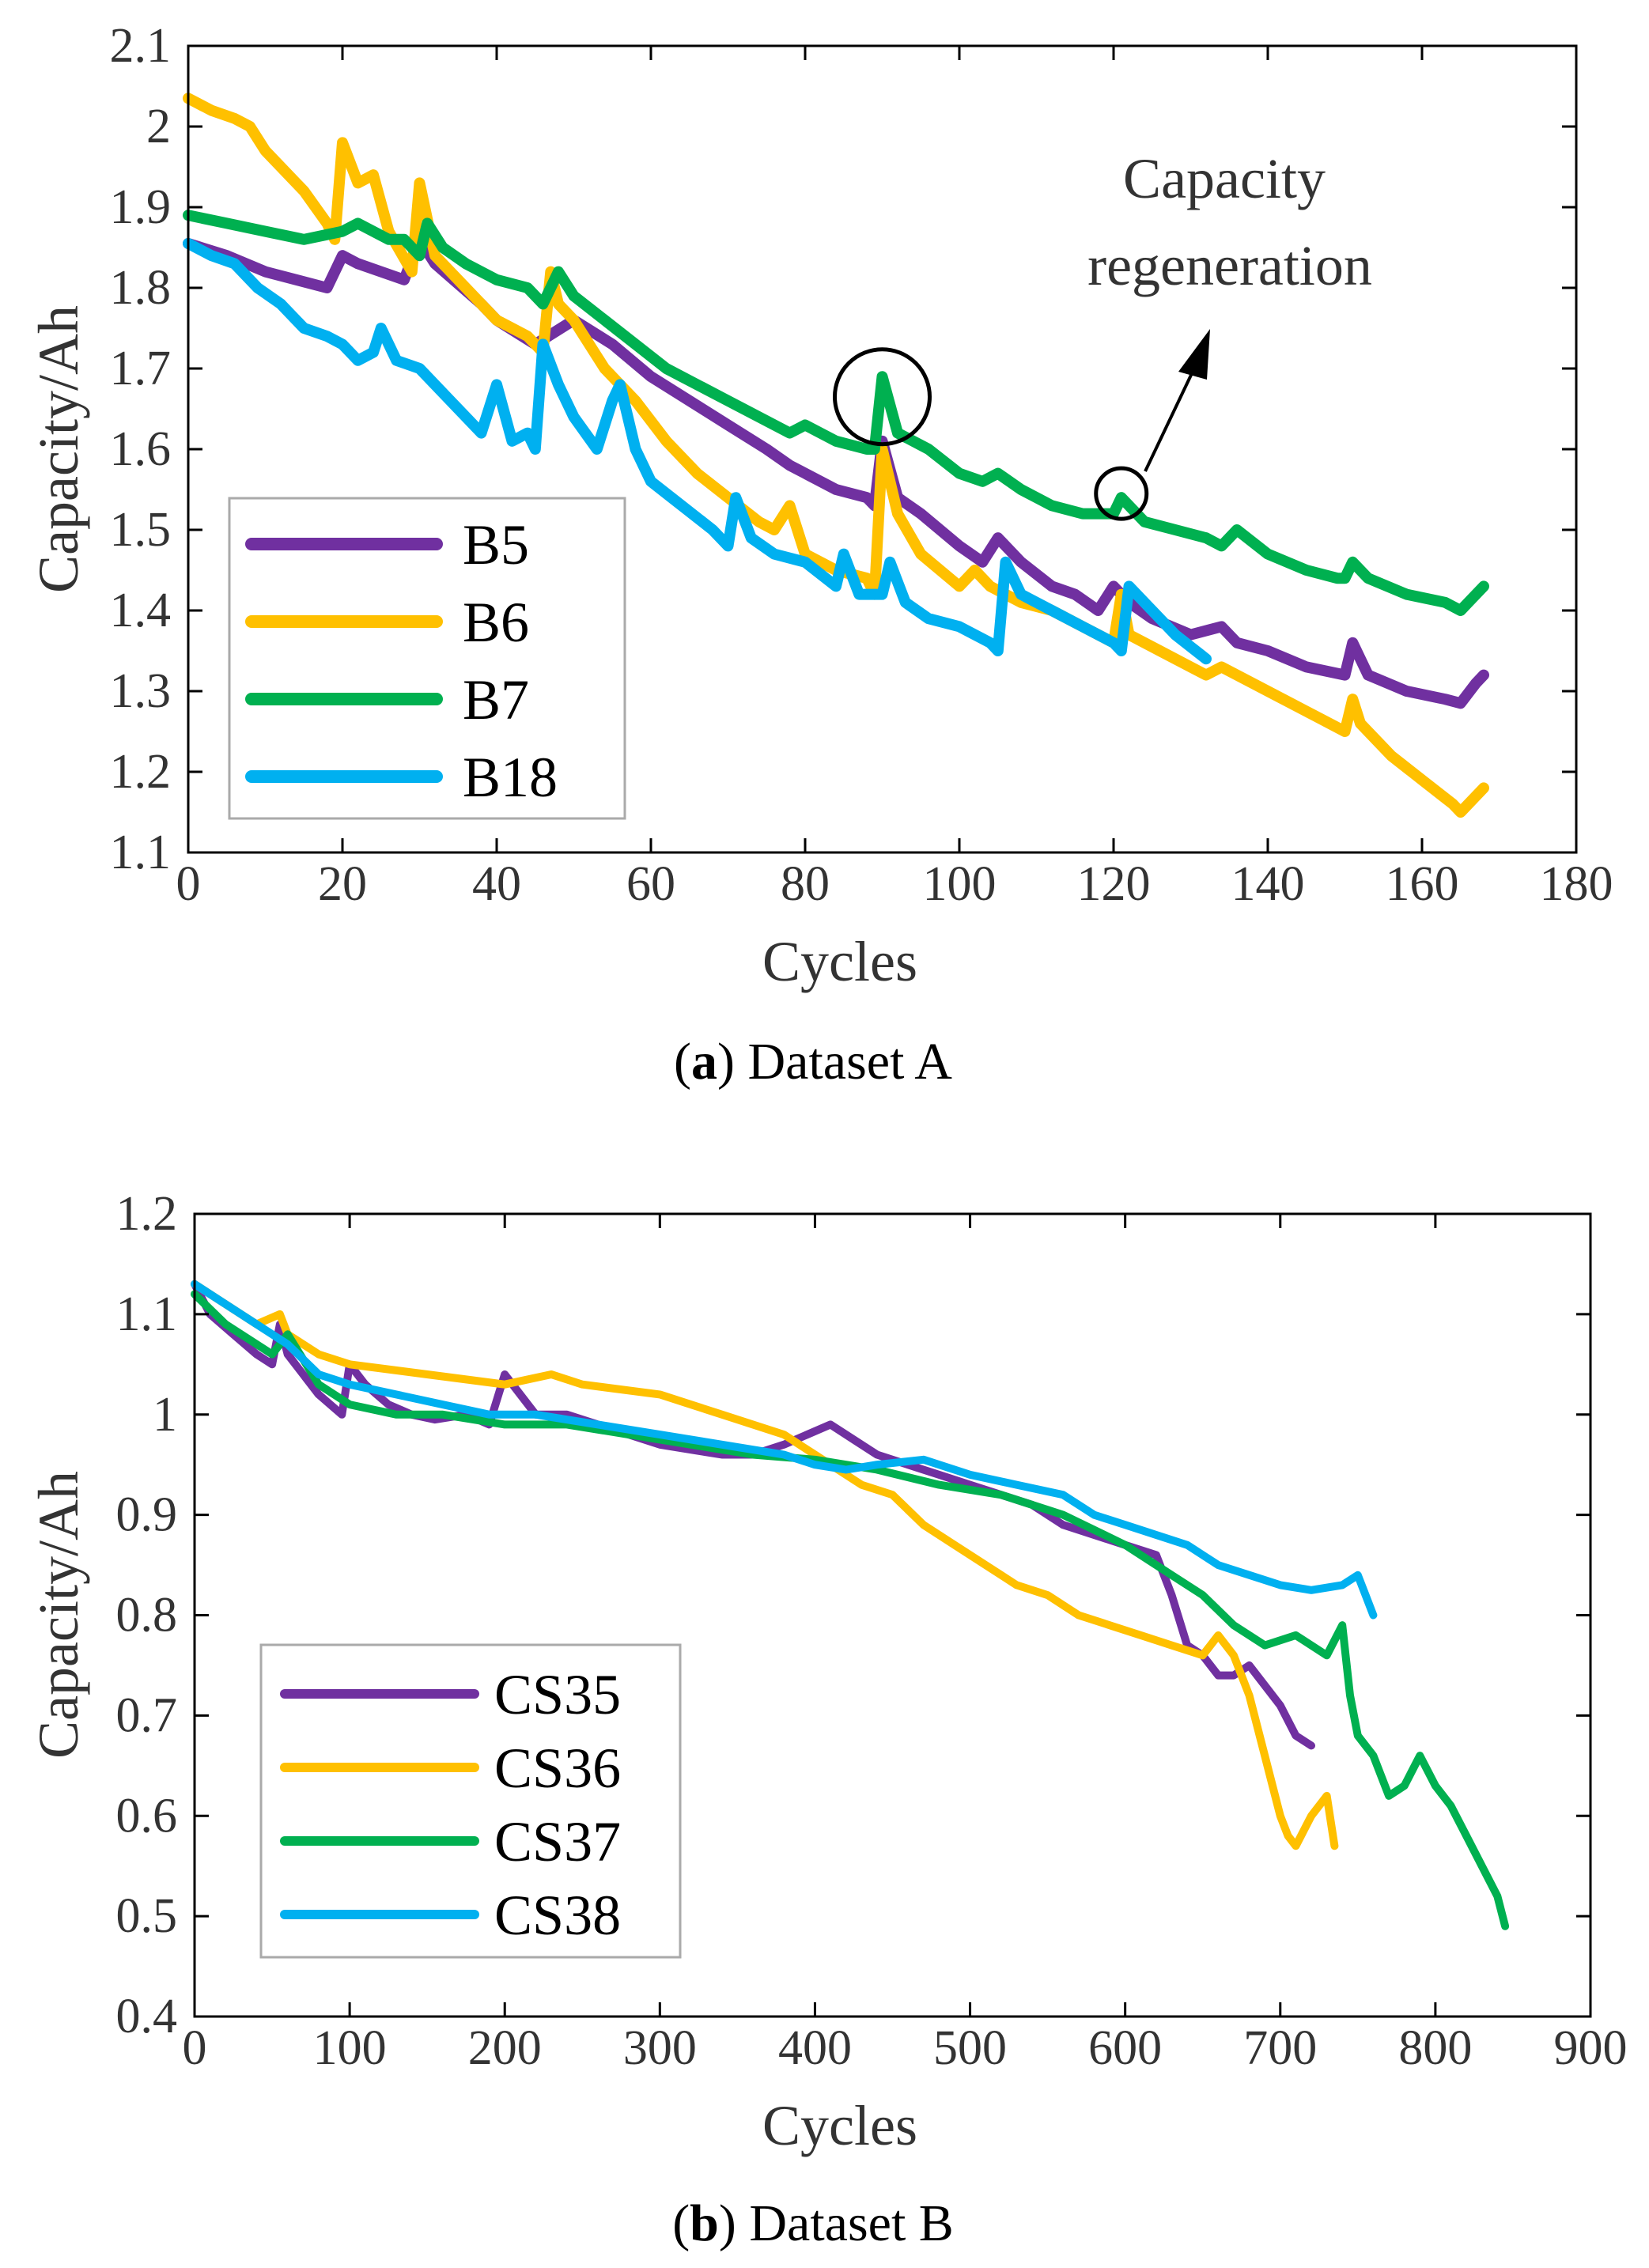 This screenshot has width=1649, height=2268. I want to click on y-tick-label: 1.5, so click(141, 530).